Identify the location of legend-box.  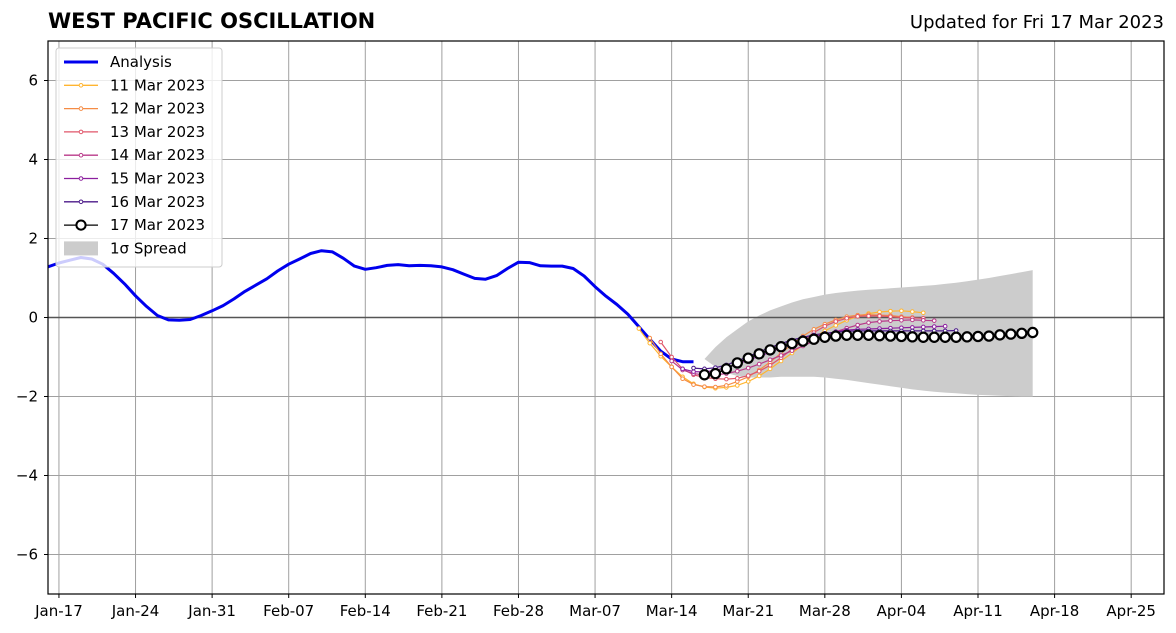
(139, 157).